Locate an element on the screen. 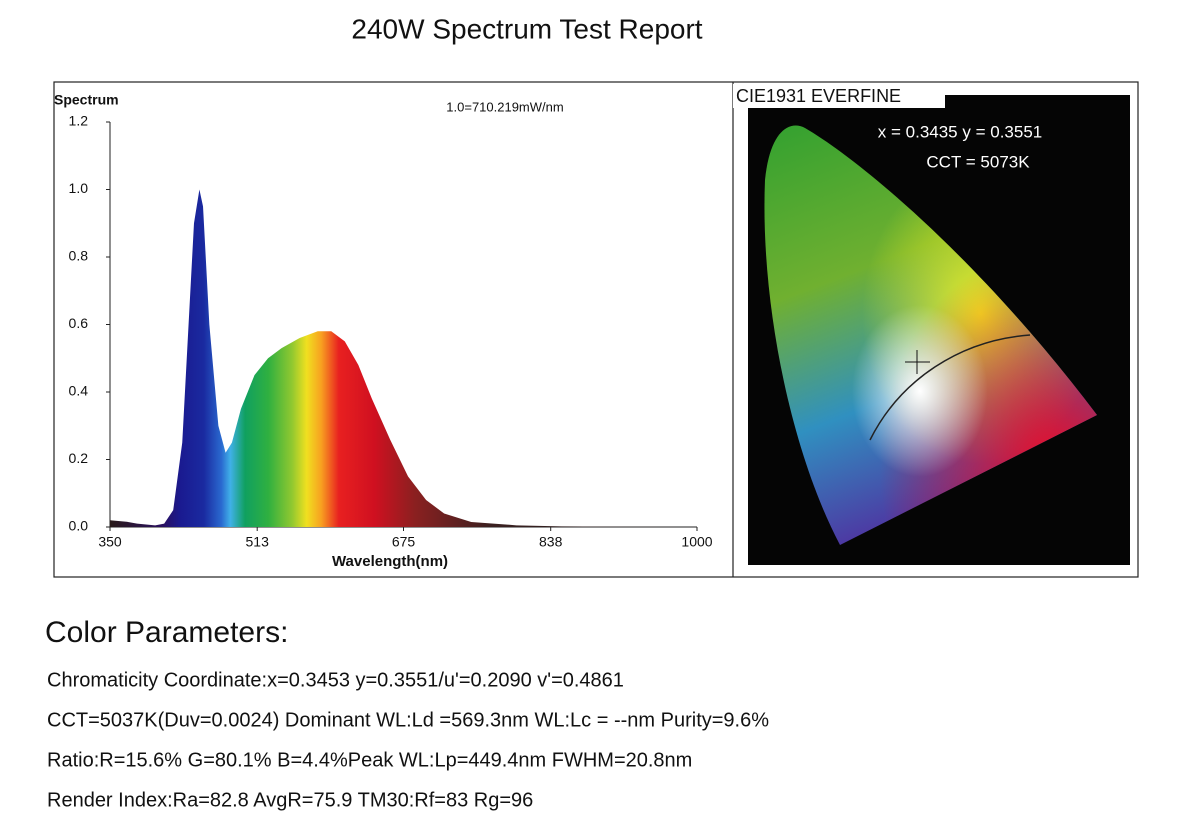  y-tick-label: 1.0 is located at coordinates (79, 188).